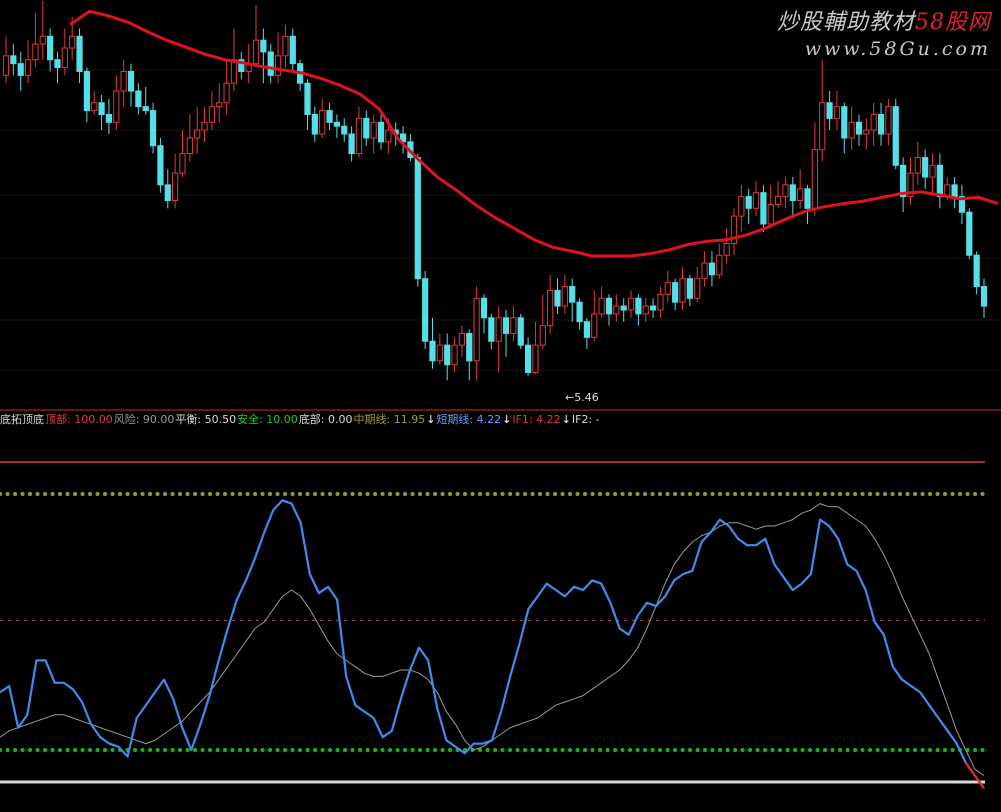 The image size is (1001, 812). Describe the element at coordinates (507, 419) in the screenshot. I see `legend-short_arrow: ↓` at that location.